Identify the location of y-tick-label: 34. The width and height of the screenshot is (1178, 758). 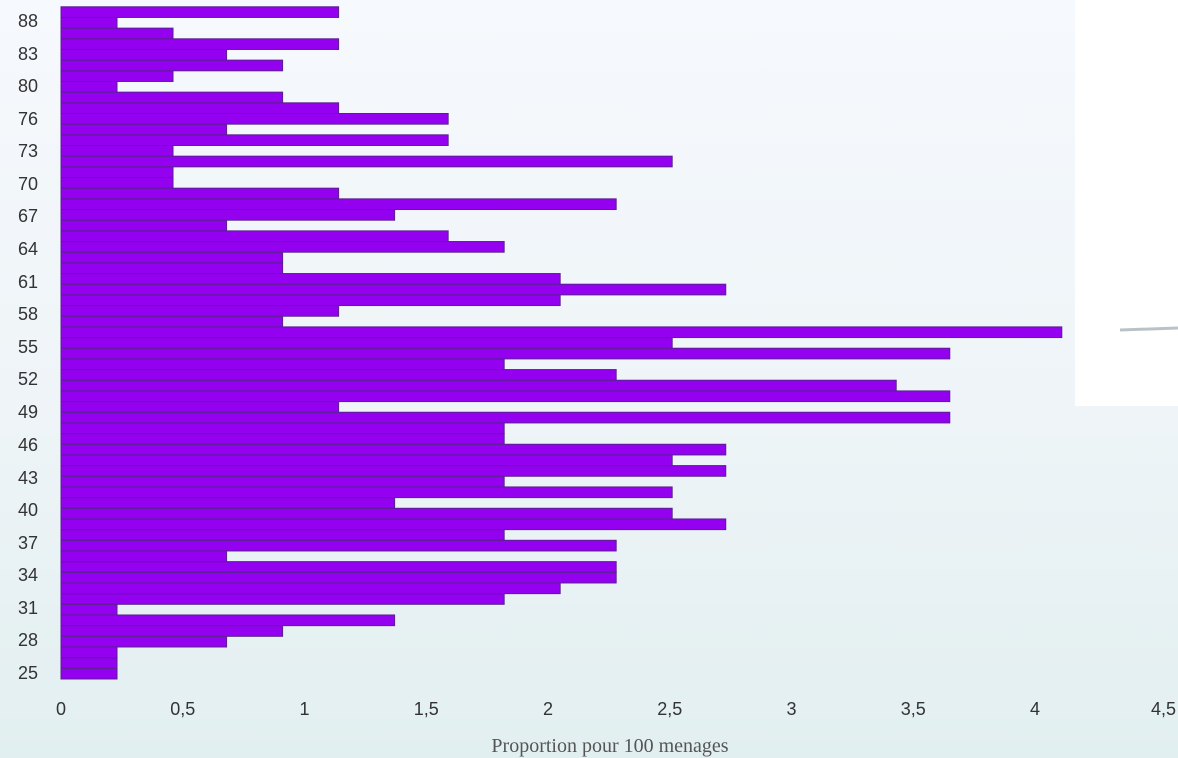
(28, 575).